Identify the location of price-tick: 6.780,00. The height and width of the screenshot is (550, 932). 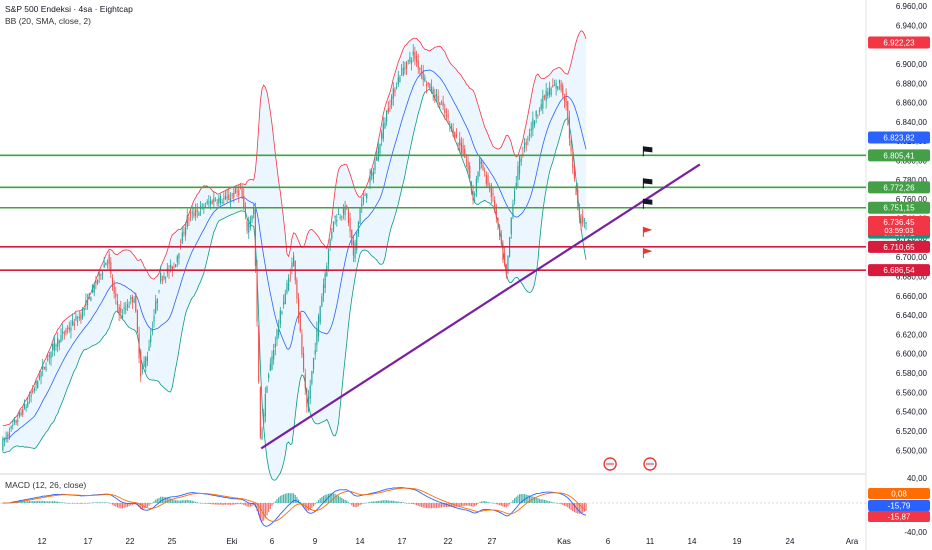
(912, 180).